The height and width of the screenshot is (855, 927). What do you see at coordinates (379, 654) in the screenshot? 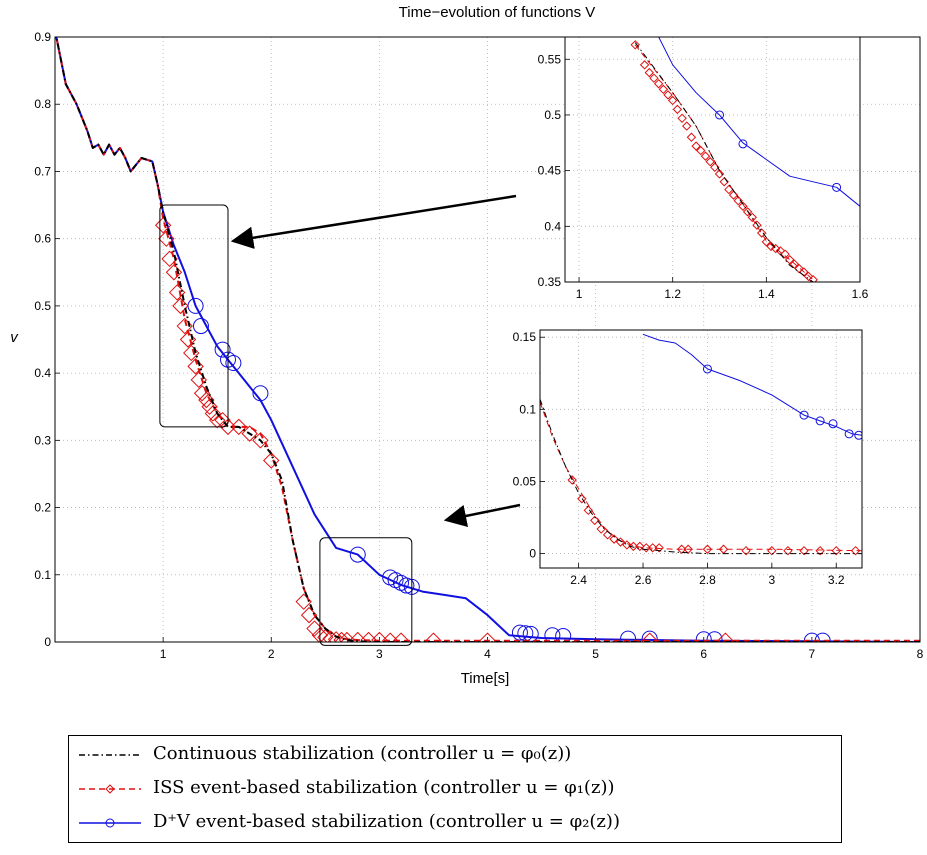
I see `x-tick-label: 3` at bounding box center [379, 654].